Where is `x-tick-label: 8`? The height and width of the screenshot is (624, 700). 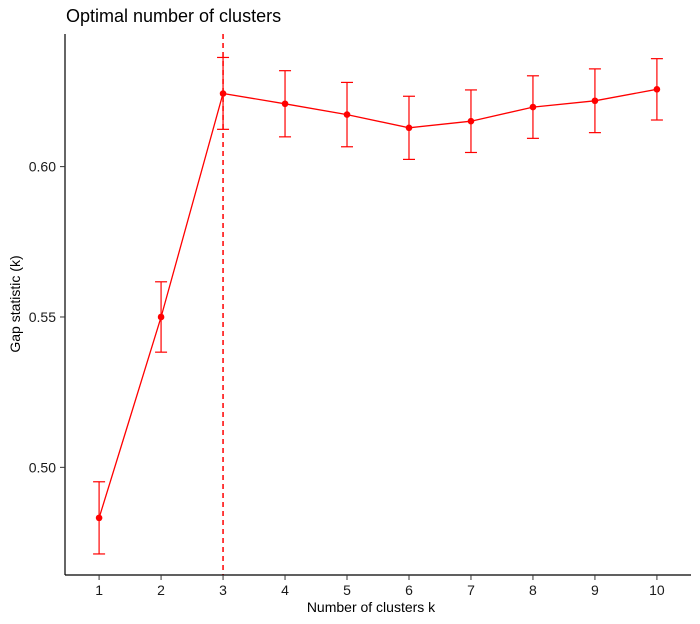
x-tick-label: 8 is located at coordinates (533, 590).